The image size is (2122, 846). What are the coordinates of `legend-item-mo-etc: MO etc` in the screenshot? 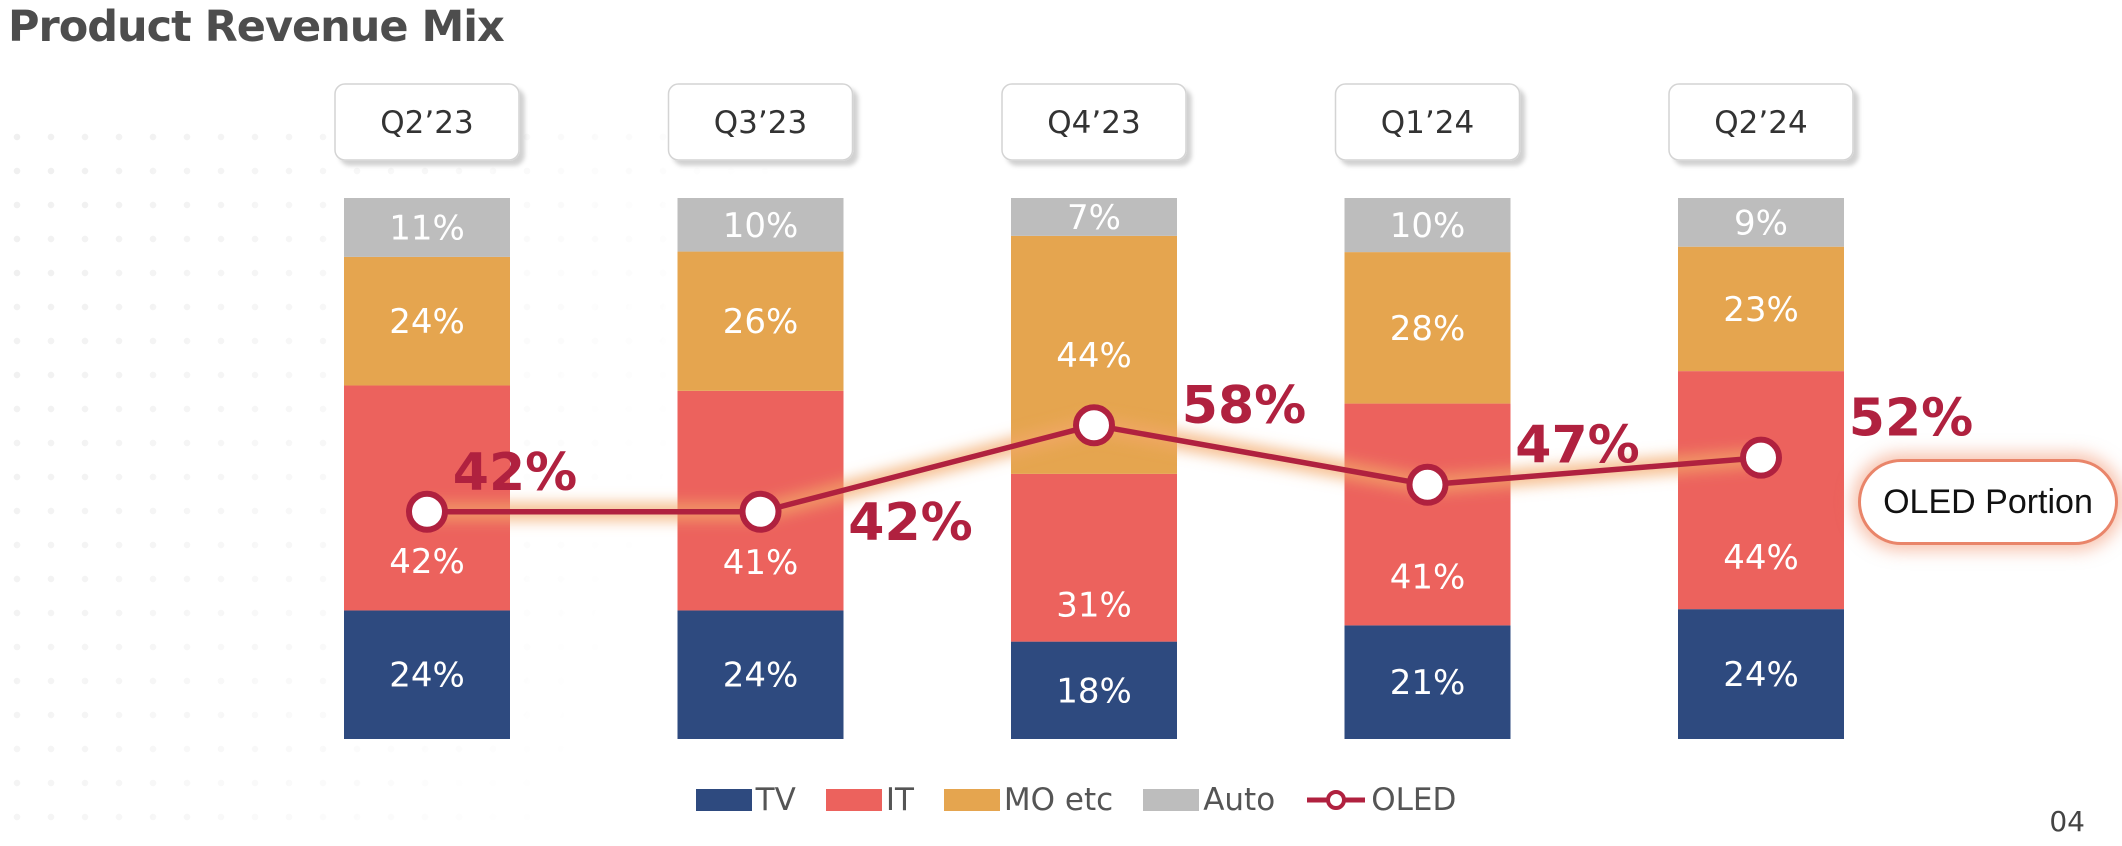 It's located at (1028, 800).